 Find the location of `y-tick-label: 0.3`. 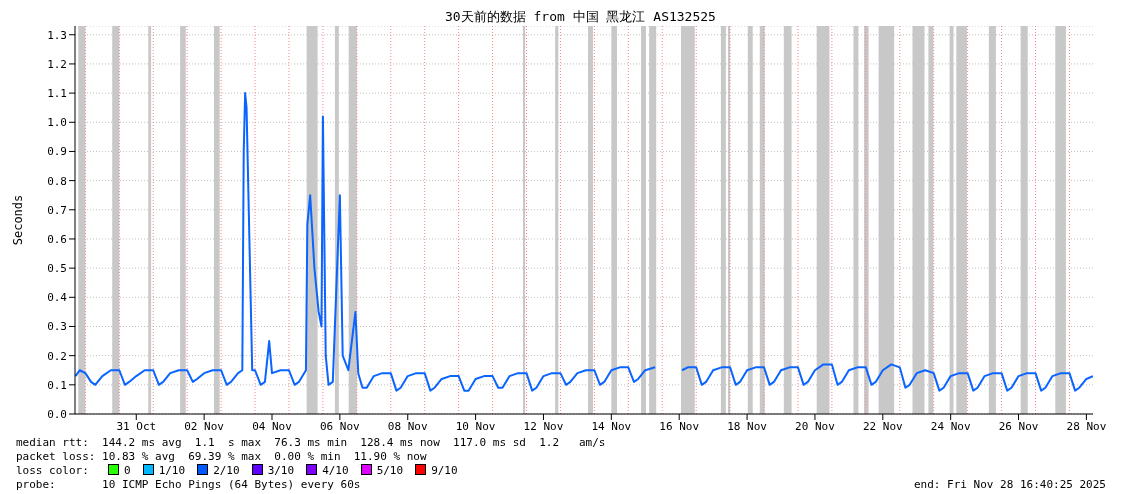

y-tick-label: 0.3 is located at coordinates (57, 327).